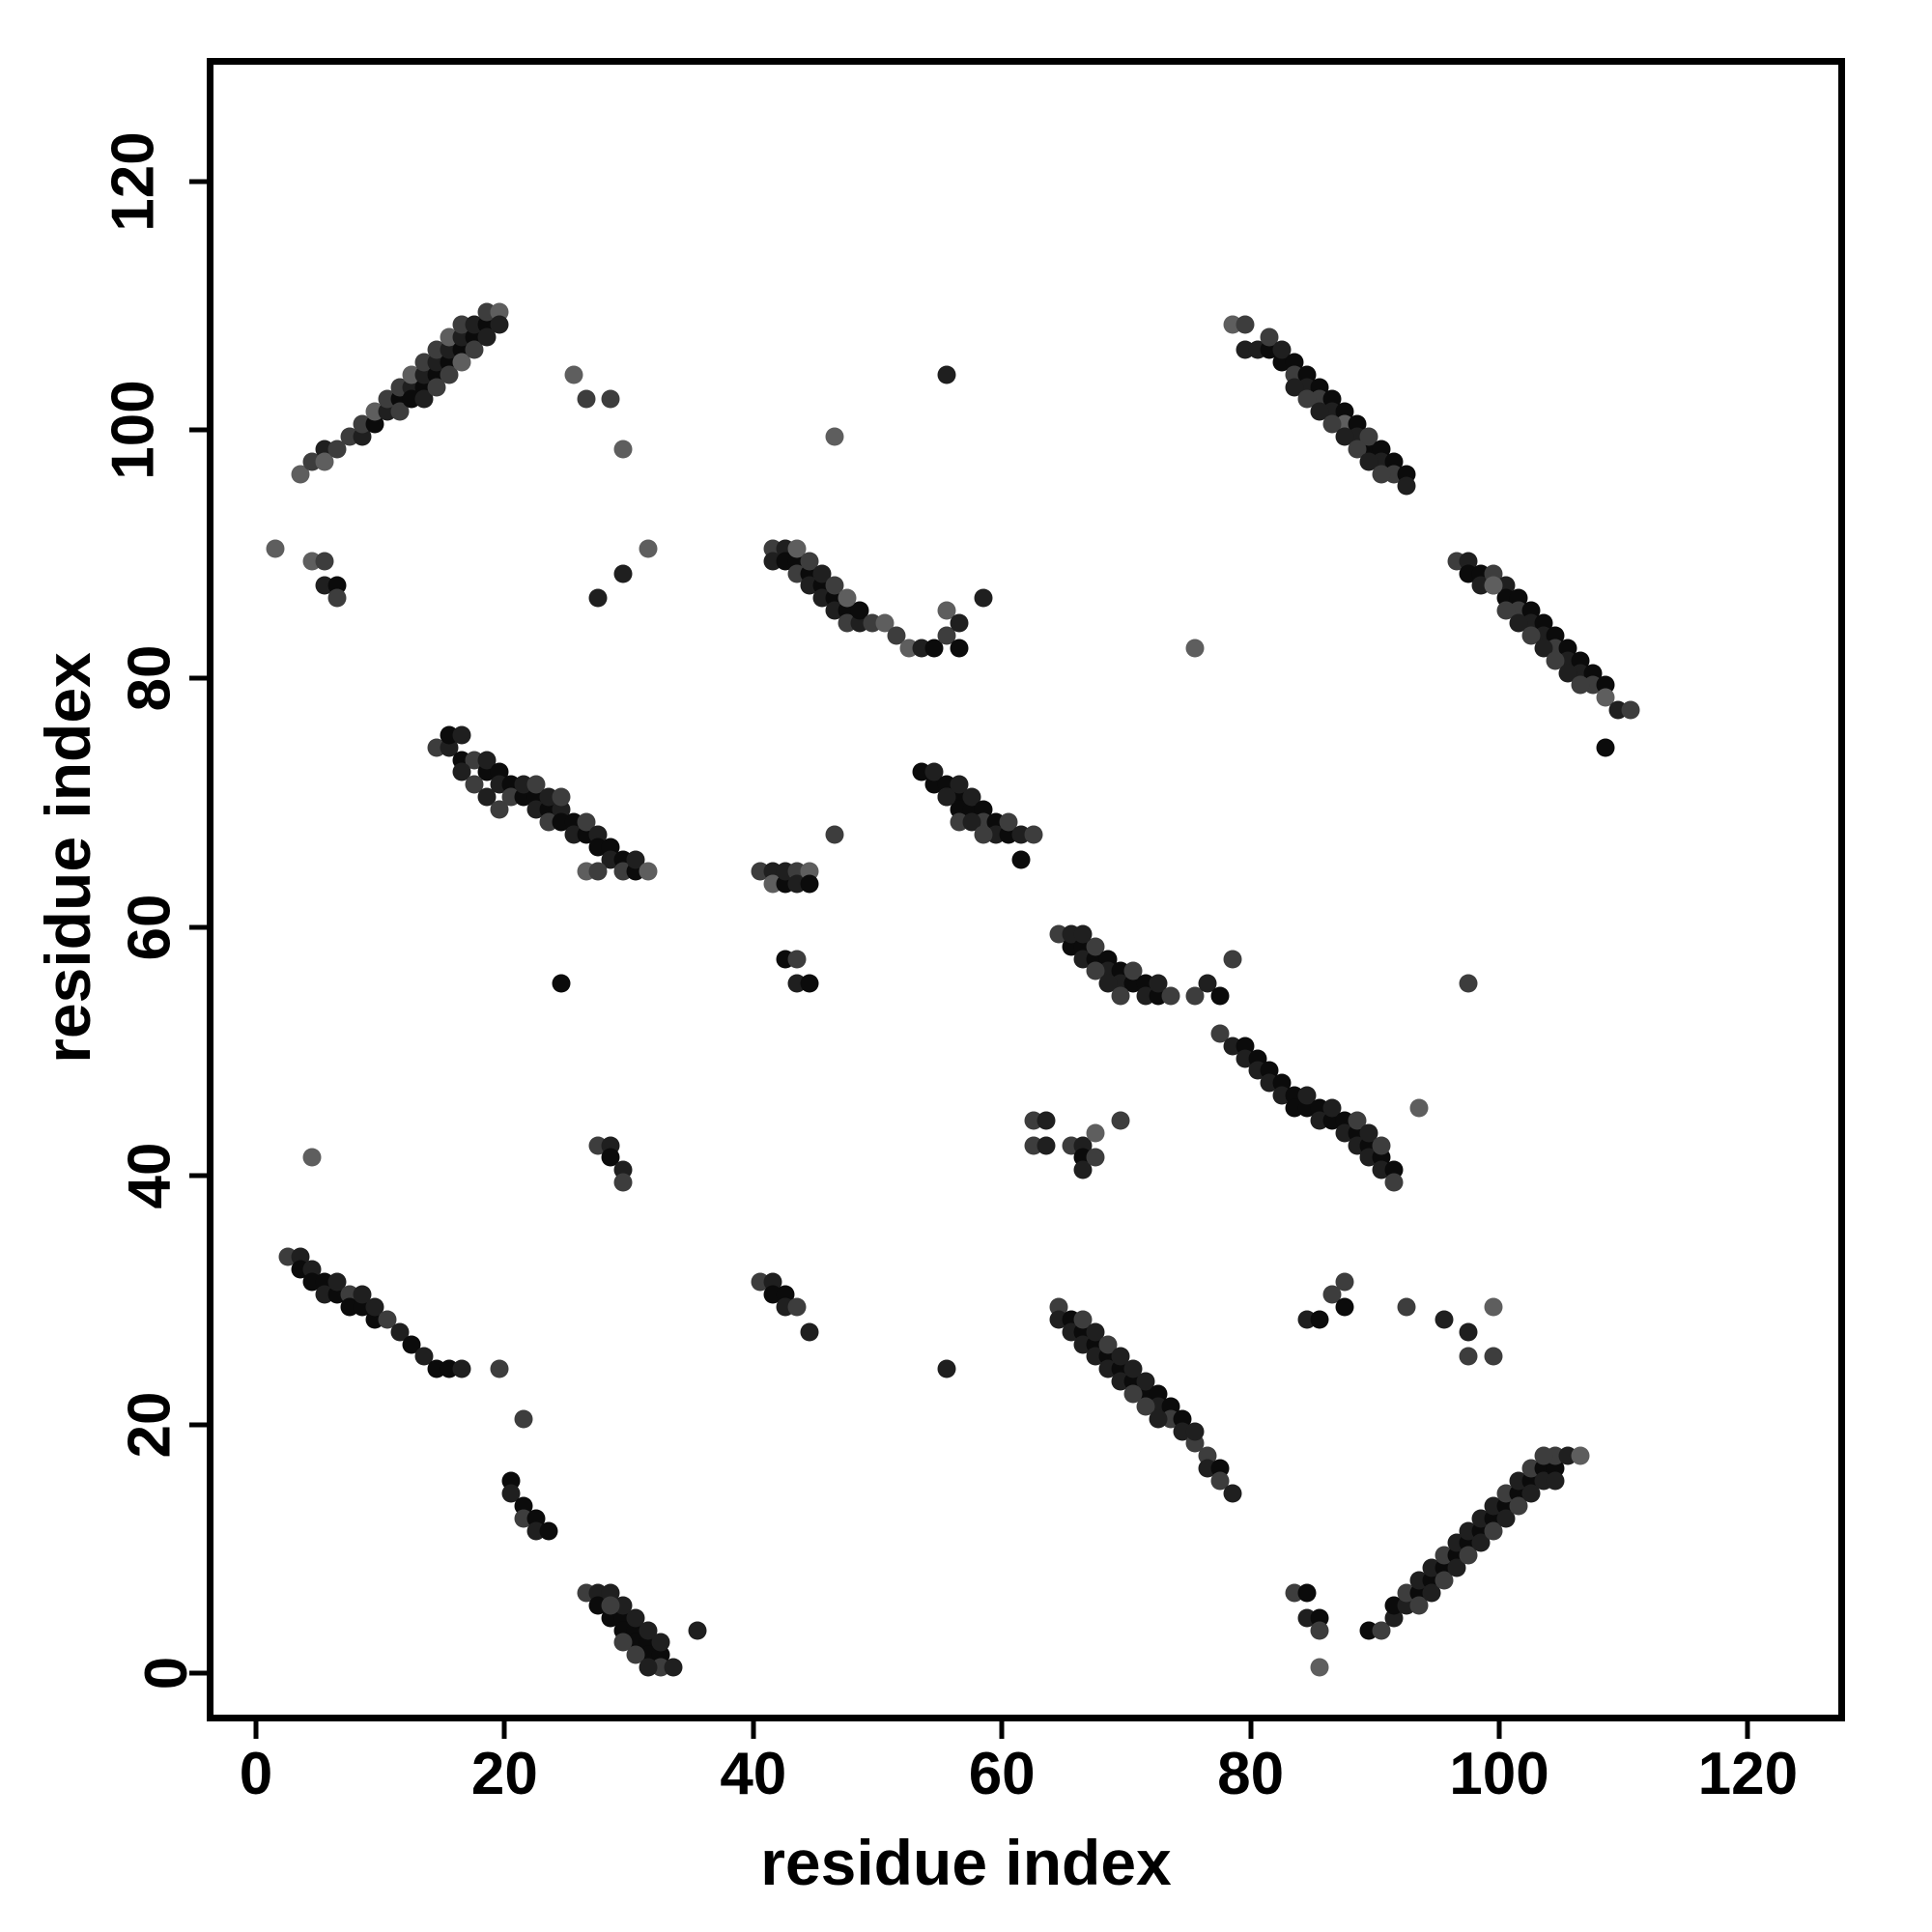 The height and width of the screenshot is (1932, 1932). What do you see at coordinates (67, 858) in the screenshot?
I see `y-axis-label: residue index` at bounding box center [67, 858].